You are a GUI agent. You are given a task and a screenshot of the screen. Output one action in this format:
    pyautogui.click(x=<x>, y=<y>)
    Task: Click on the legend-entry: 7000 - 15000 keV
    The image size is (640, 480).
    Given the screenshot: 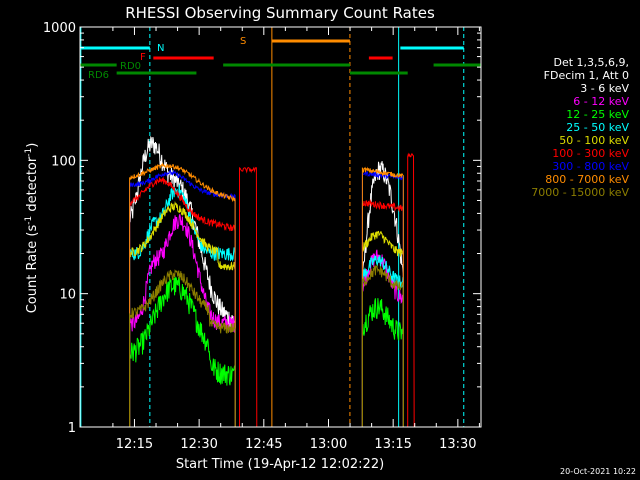 What is the action you would take?
    pyautogui.click(x=580, y=192)
    